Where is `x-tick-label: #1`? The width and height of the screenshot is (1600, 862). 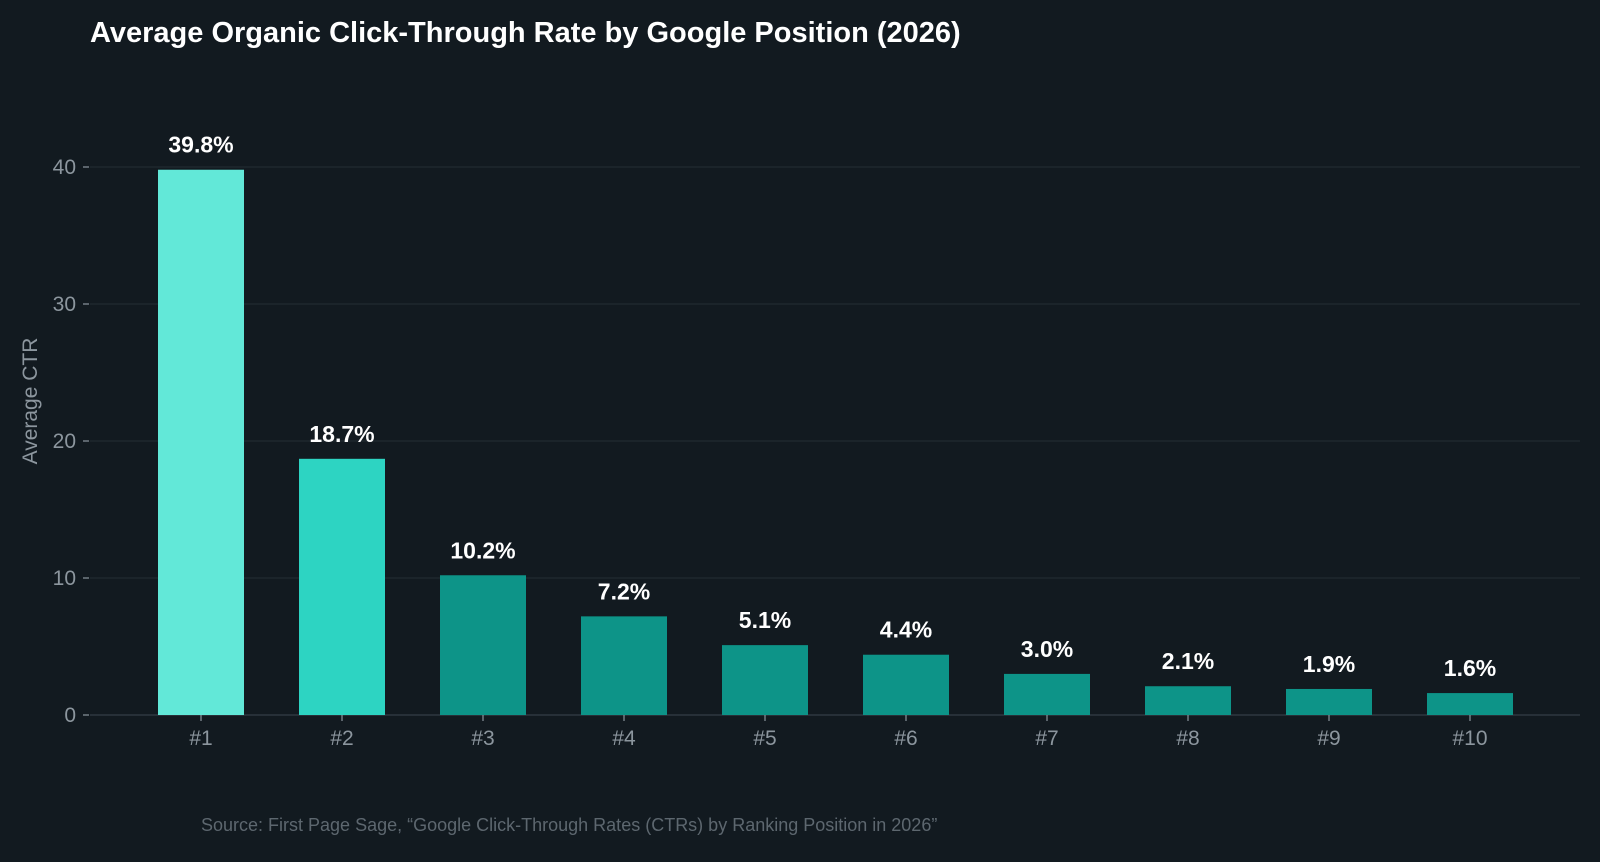 x-tick-label: #1 is located at coordinates (200, 738).